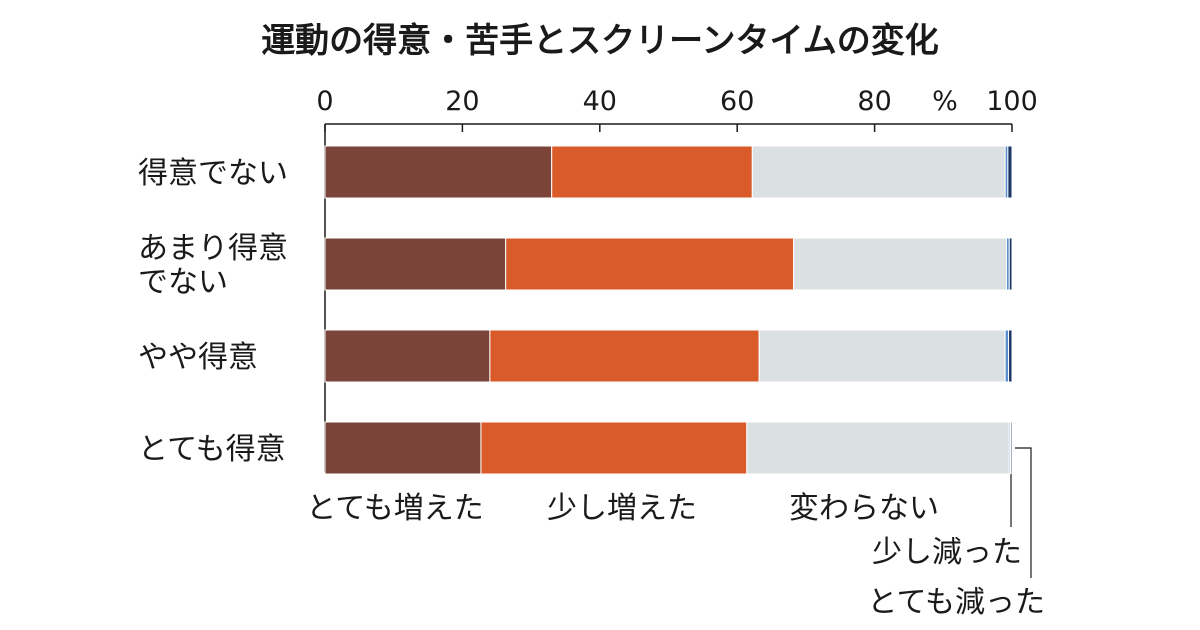  Describe the element at coordinates (945, 101) in the screenshot. I see `unit-label: %` at that location.